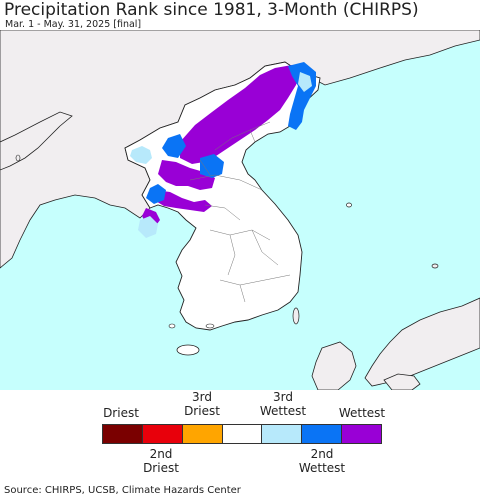 This screenshot has width=480, height=499. Describe the element at coordinates (202, 434) in the screenshot. I see `legend-swatch-third-driest` at that location.